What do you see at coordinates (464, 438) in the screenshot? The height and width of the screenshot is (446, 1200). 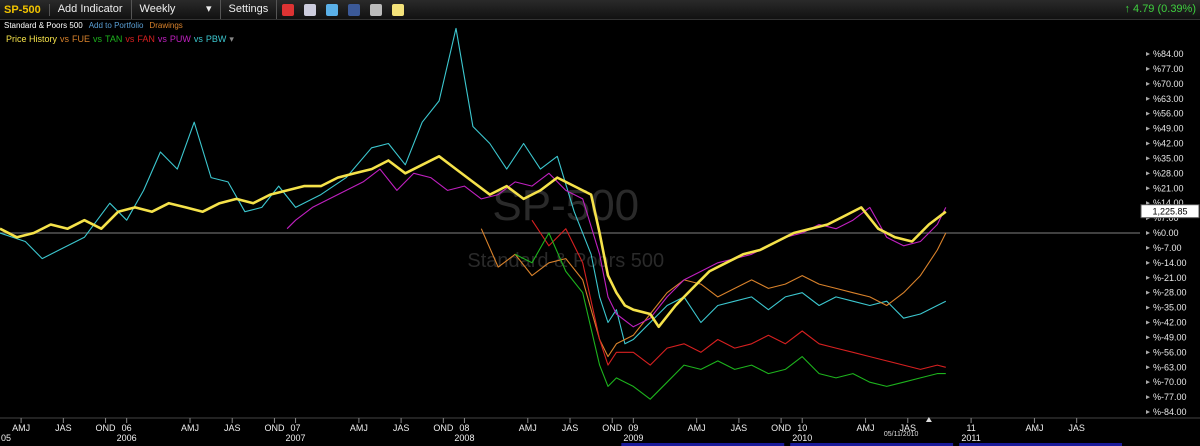 I see `year-label: 2008` at bounding box center [464, 438].